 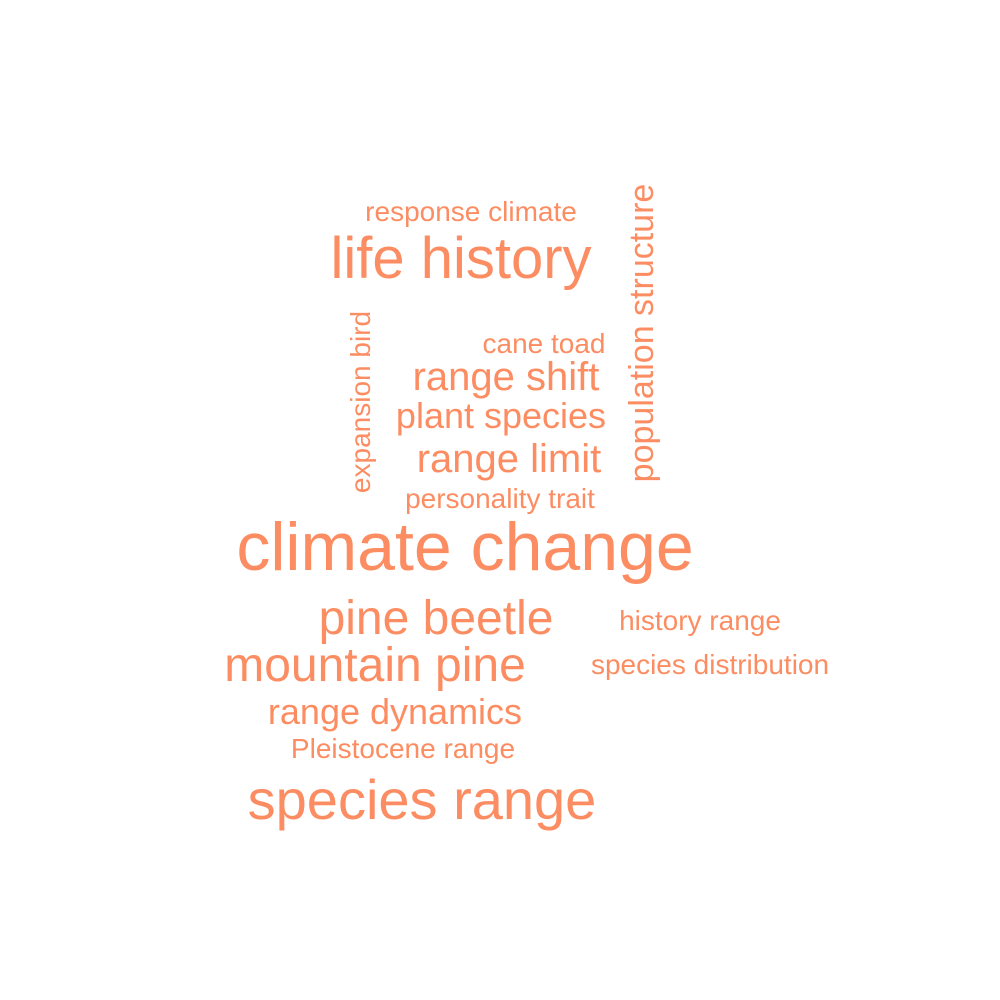 I want to click on word-species-distribution: species distribution, so click(x=710, y=664).